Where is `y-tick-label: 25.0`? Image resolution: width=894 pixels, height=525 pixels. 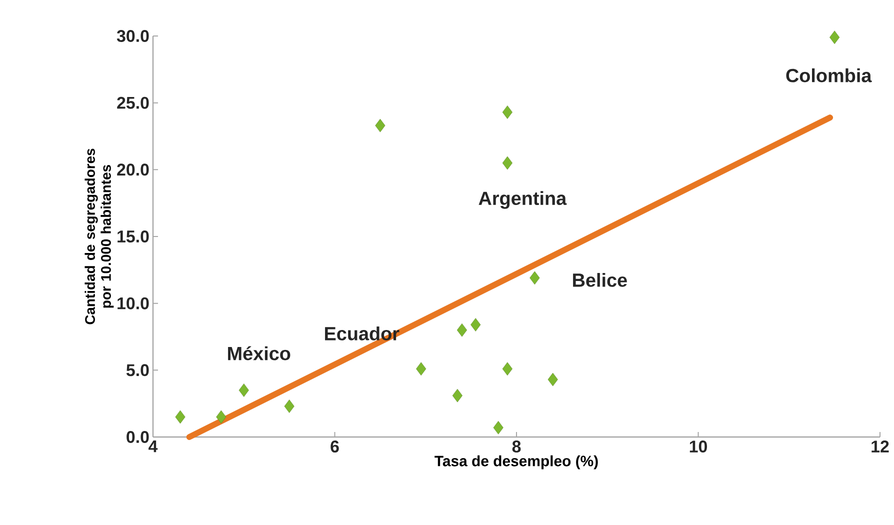
y-tick-label: 25.0 is located at coordinates (133, 102).